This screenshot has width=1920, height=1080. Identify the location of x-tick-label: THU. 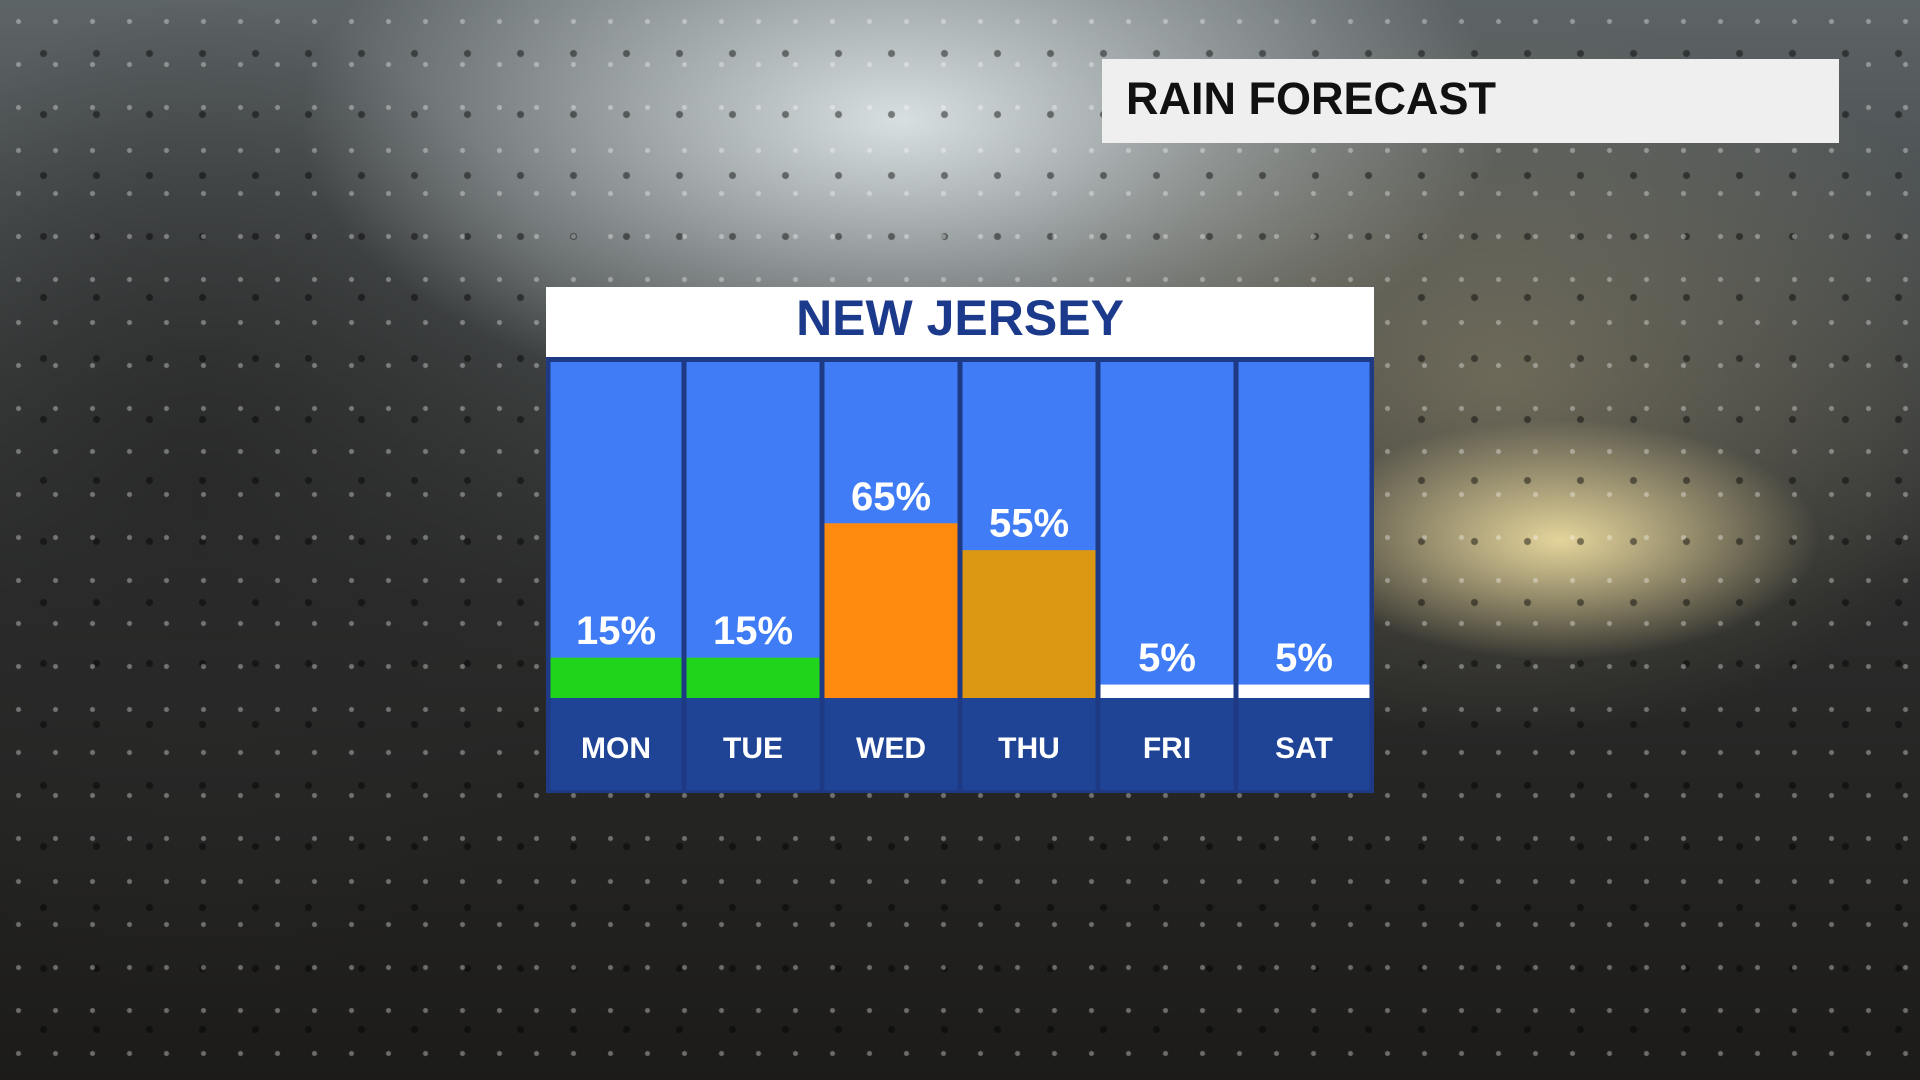
(1029, 748).